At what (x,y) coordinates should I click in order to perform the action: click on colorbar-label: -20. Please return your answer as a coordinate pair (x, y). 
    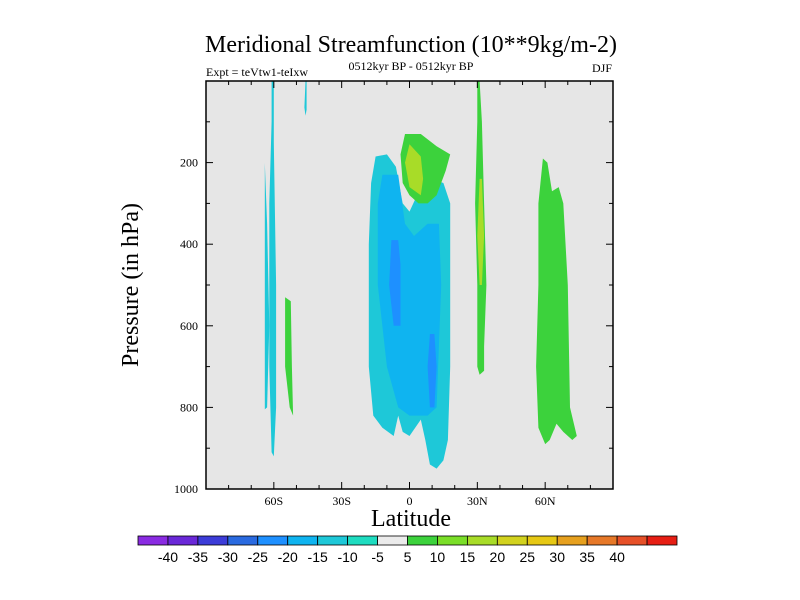
    Looking at the image, I should click on (288, 557).